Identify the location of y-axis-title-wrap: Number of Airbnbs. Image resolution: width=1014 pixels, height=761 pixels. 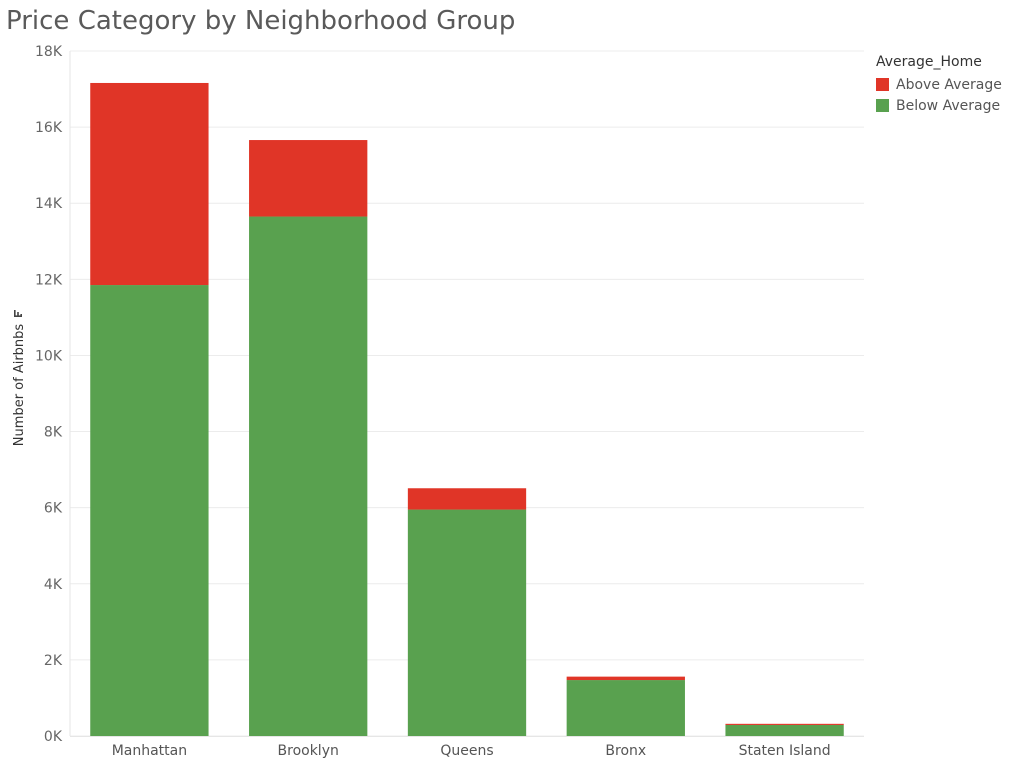
(19, 378).